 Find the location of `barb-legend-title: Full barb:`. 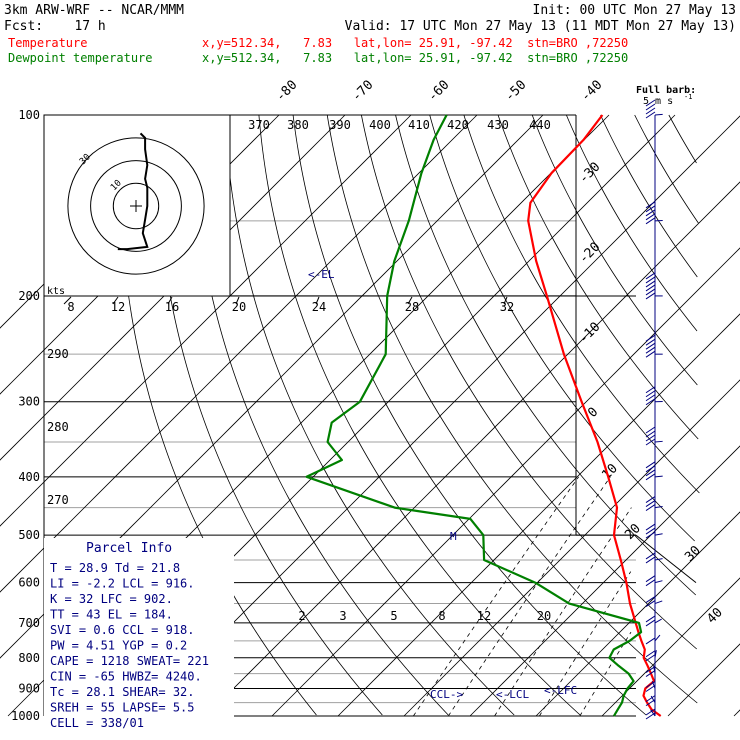

barb-legend-title: Full barb: is located at coordinates (666, 90).